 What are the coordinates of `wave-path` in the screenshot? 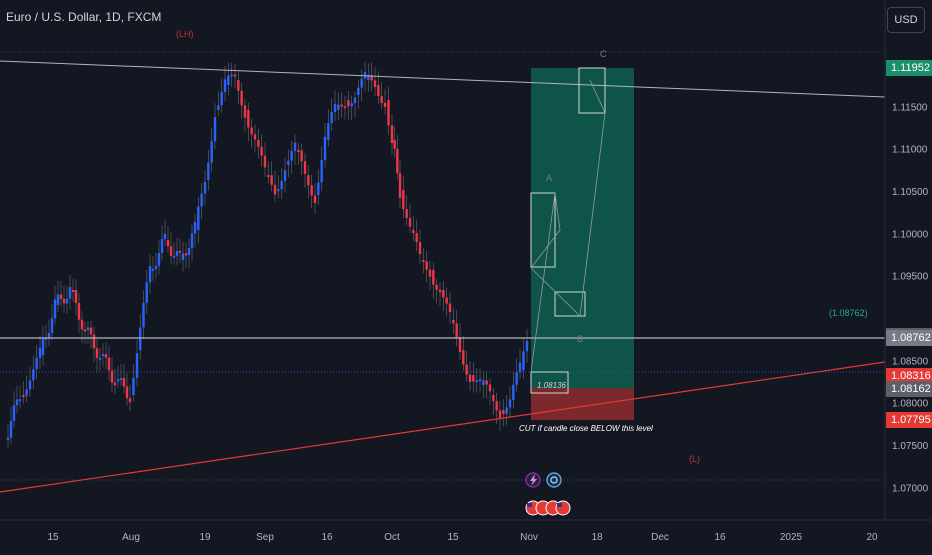 It's located at (568, 226).